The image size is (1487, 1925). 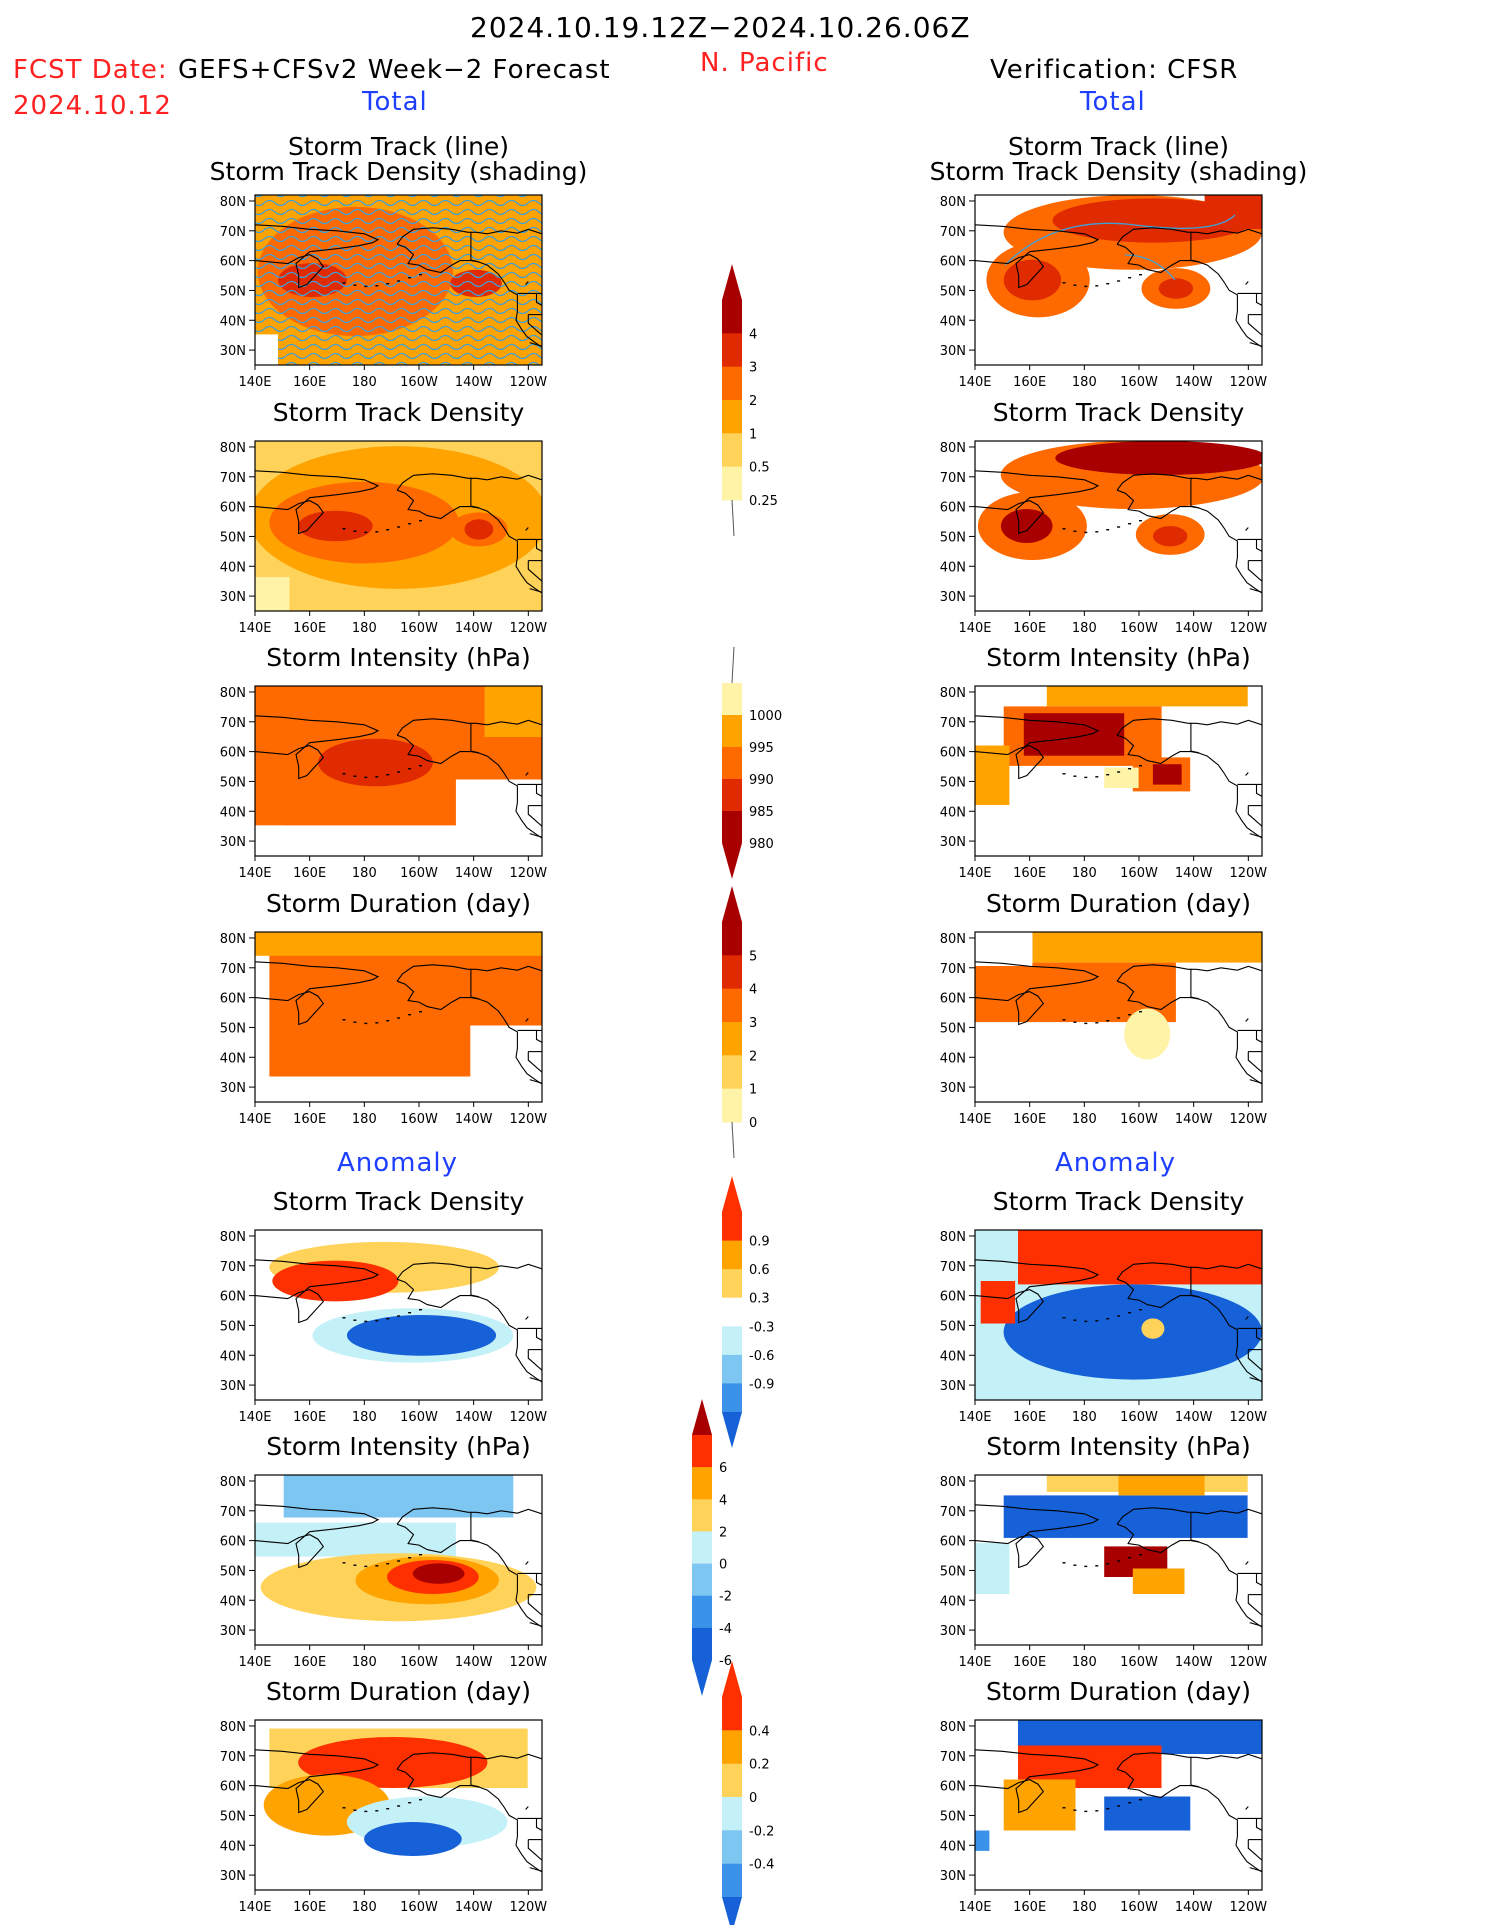 I want to click on colorbar-label: 1, so click(x=753, y=434).